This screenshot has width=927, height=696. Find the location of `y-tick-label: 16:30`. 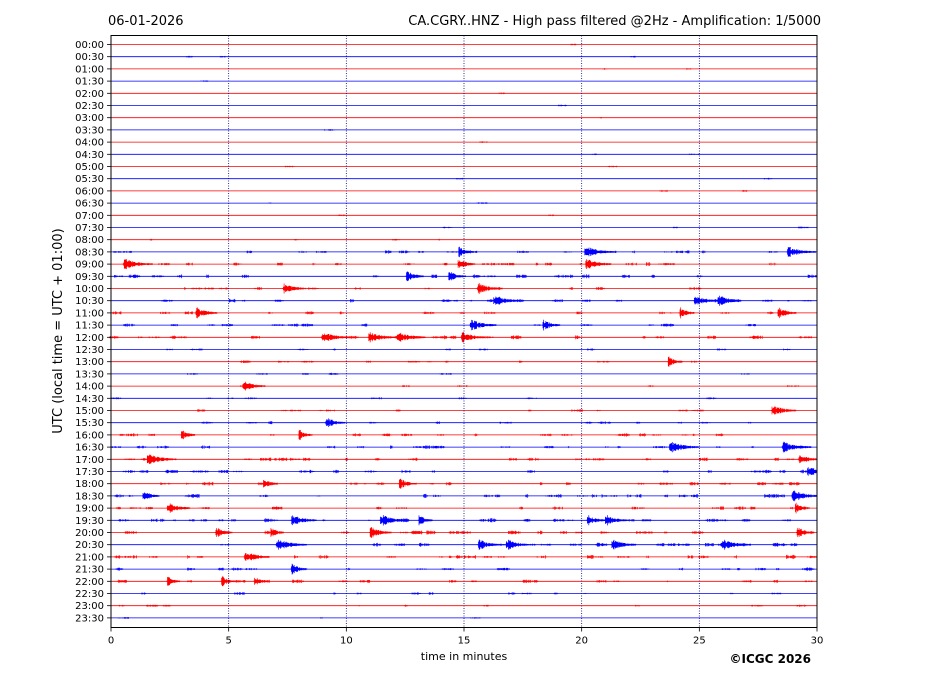

y-tick-label: 16:30 is located at coordinates (89, 448).